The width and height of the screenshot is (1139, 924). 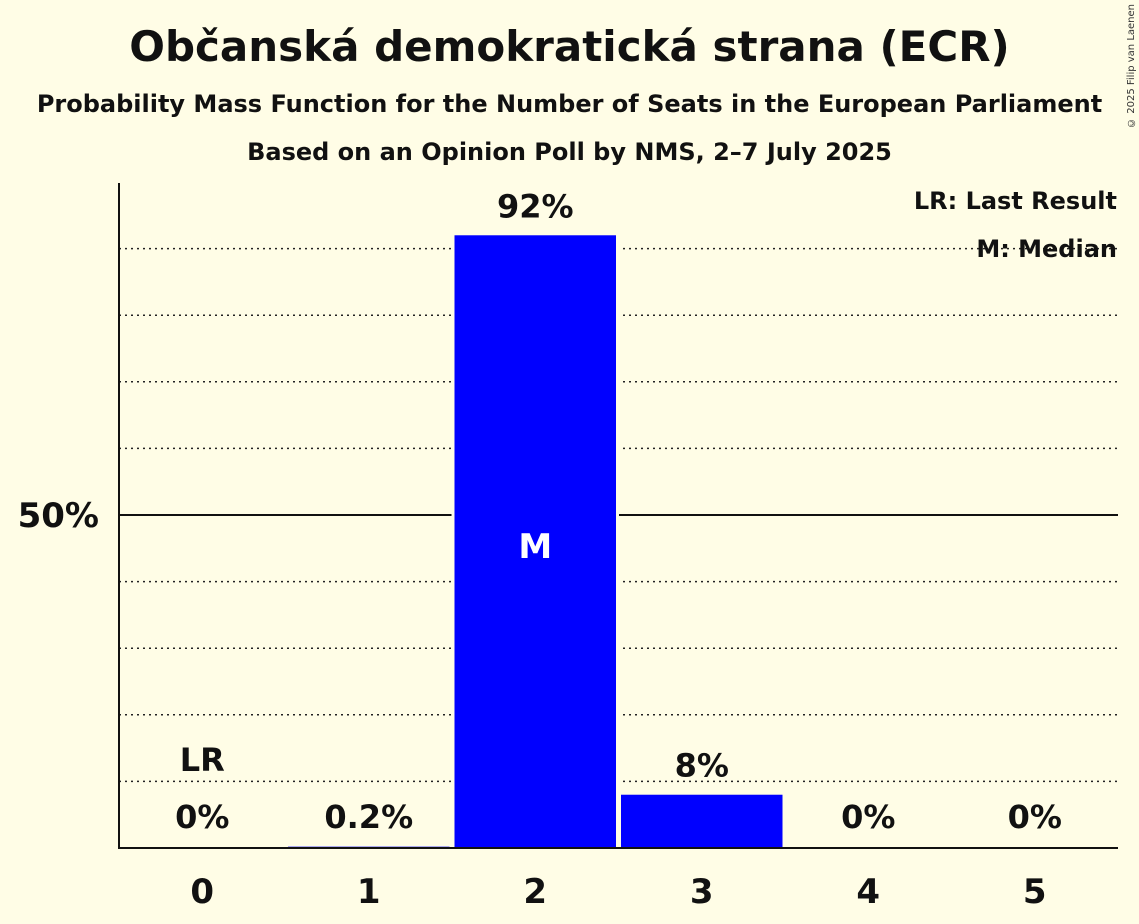 What do you see at coordinates (368, 817) in the screenshot?
I see `bar-value-label: 0.2%` at bounding box center [368, 817].